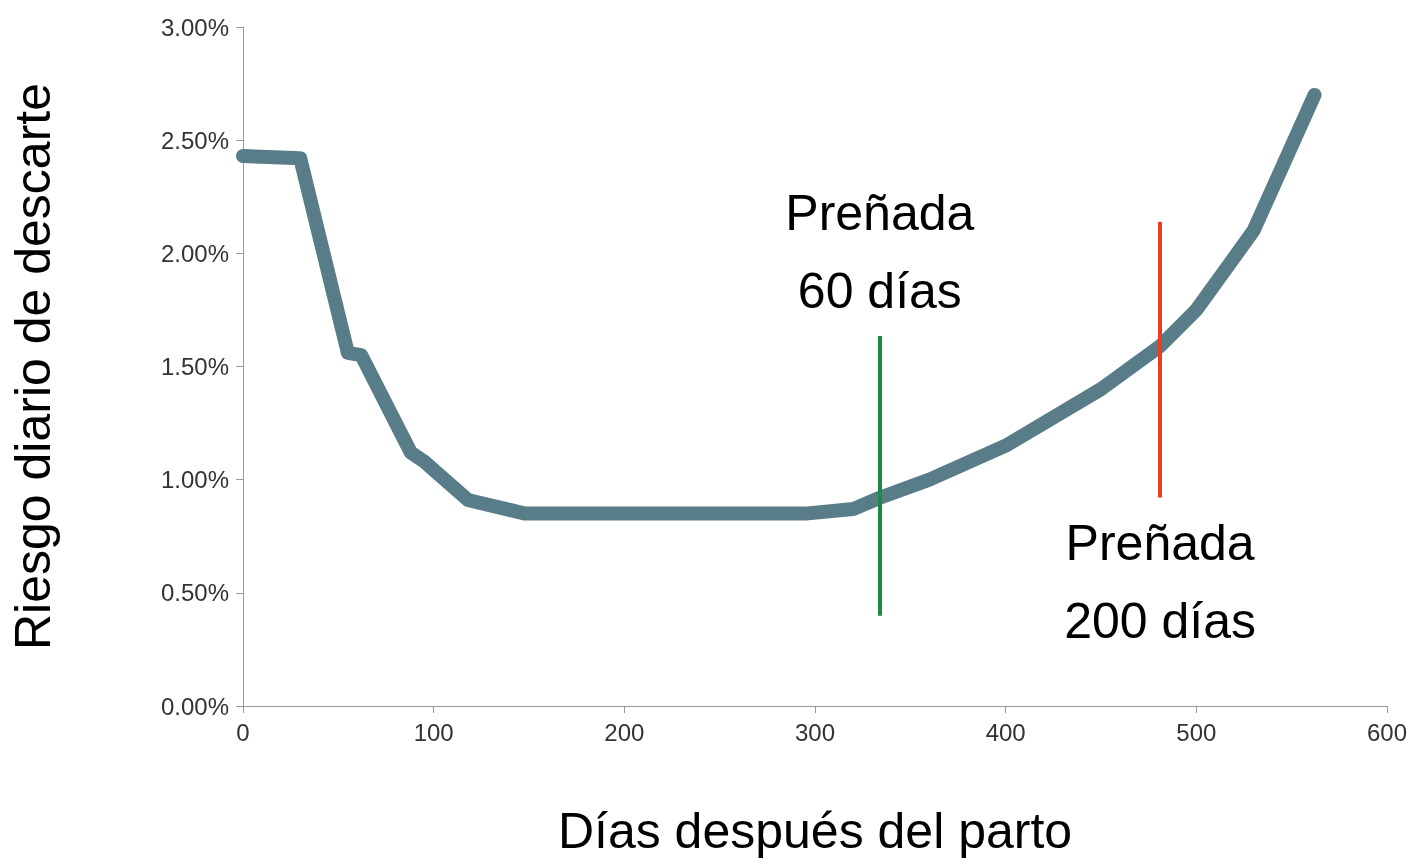  Describe the element at coordinates (1387, 732) in the screenshot. I see `x-tick-label: 600` at that location.